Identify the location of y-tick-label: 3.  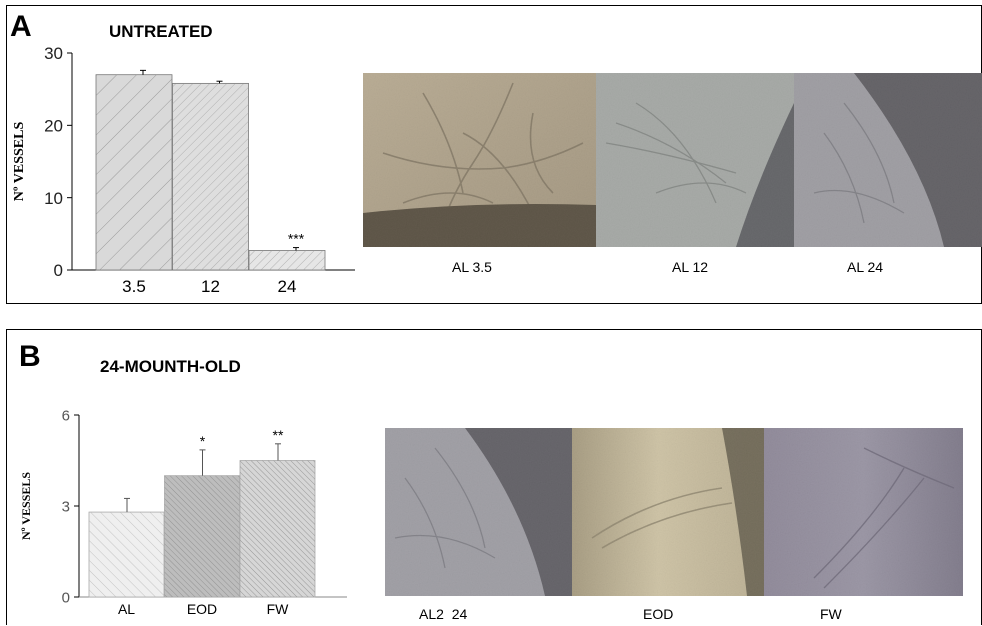
(66, 506).